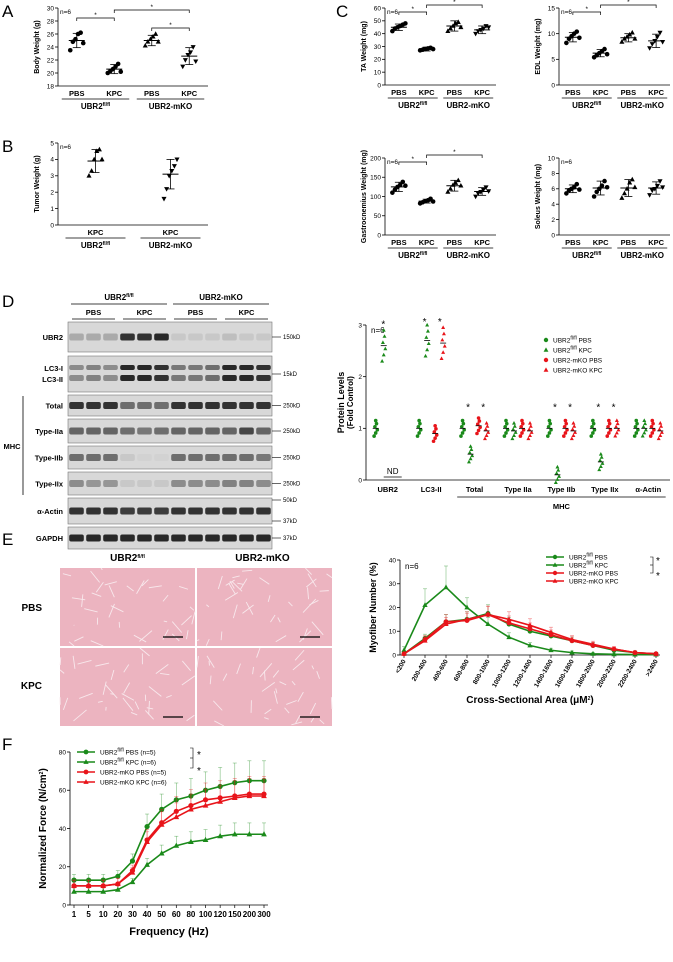 The height and width of the screenshot is (962, 673). What do you see at coordinates (378, 21) in the screenshot?
I see `c1-y-tick-label: 50` at bounding box center [378, 21].